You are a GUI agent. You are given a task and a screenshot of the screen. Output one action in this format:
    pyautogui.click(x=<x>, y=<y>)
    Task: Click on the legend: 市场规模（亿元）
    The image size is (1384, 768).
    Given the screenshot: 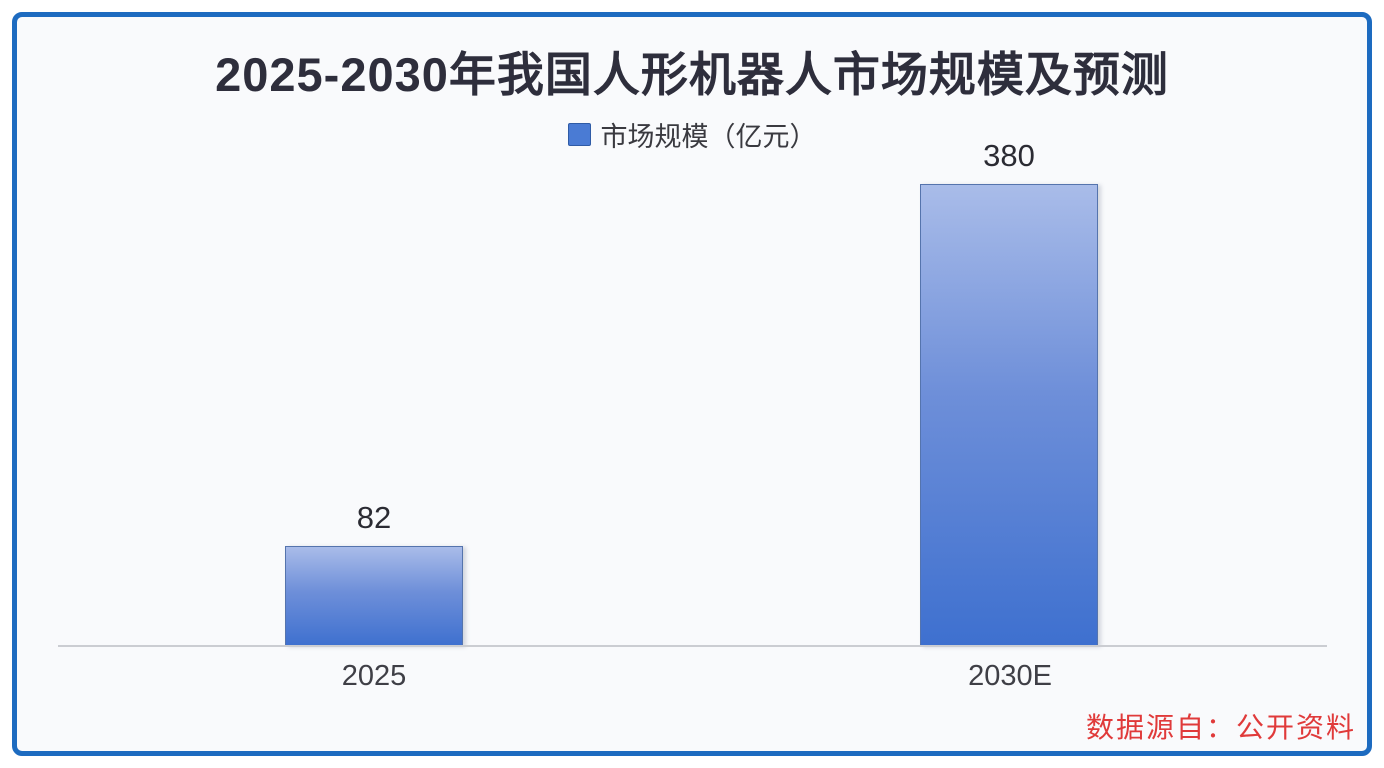 What is the action you would take?
    pyautogui.click(x=692, y=134)
    